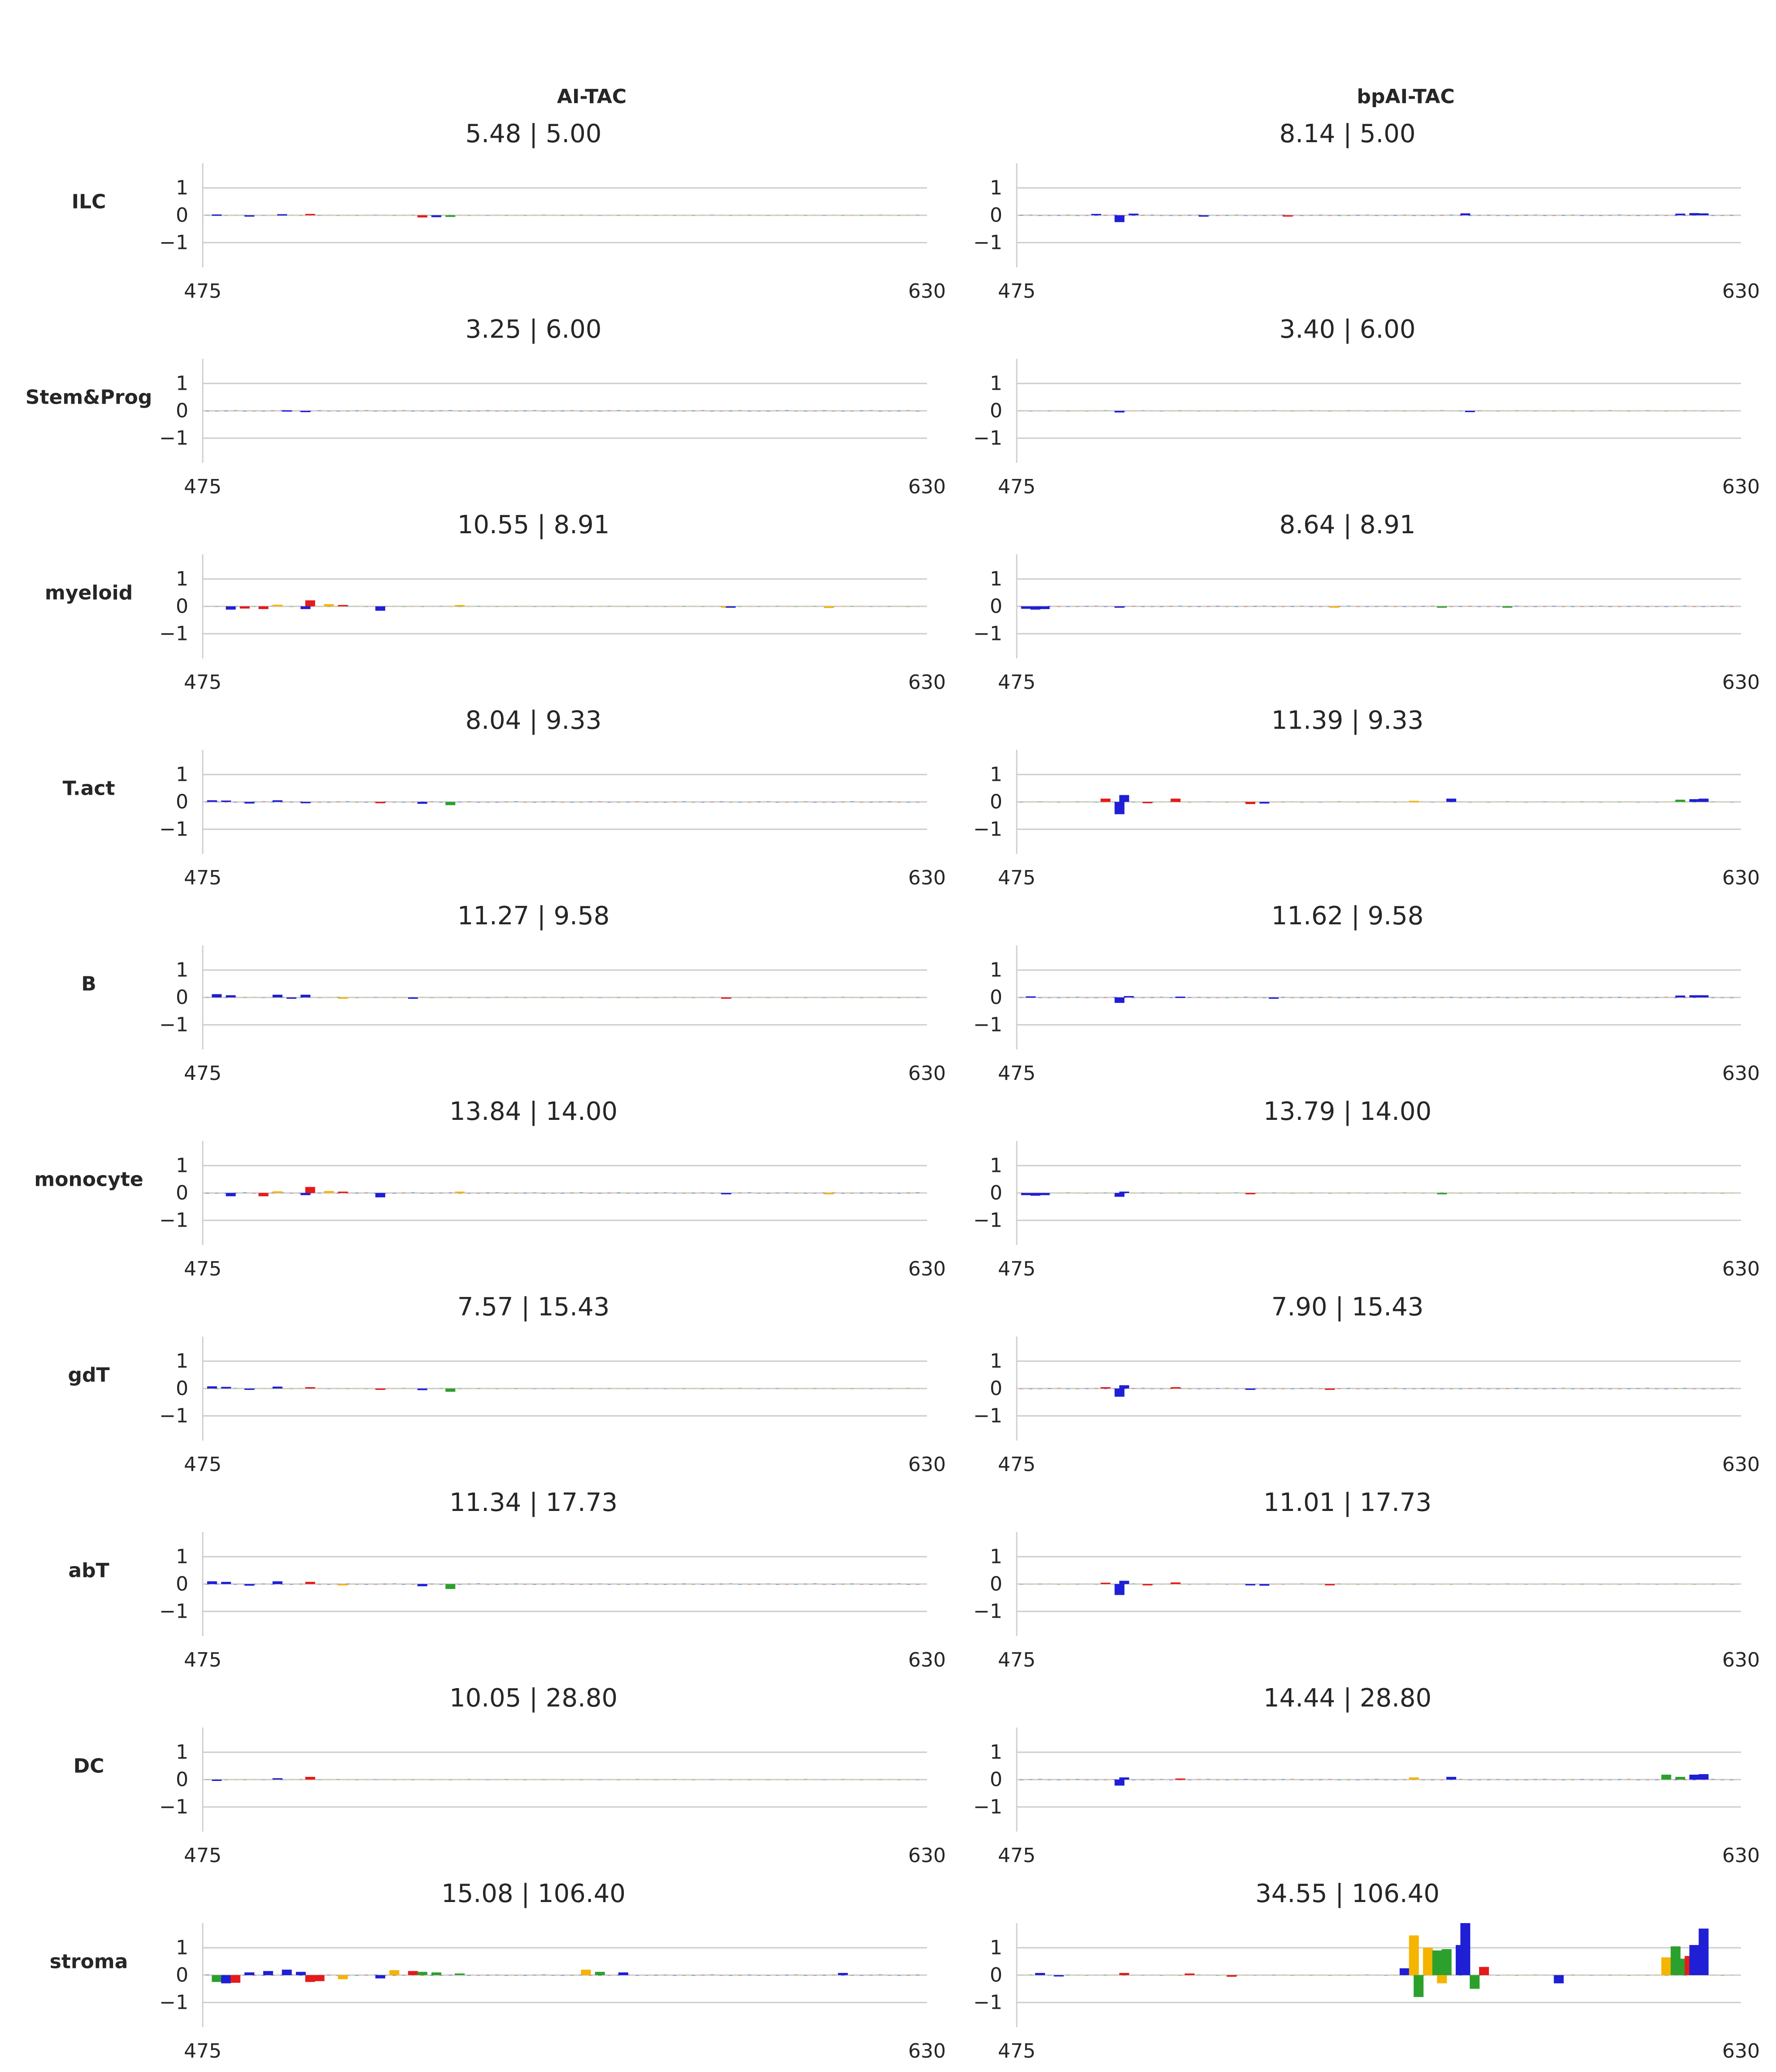 Image resolution: width=1776 pixels, height=2072 pixels. What do you see at coordinates (88, 593) in the screenshot?
I see `row-label: myeloid` at bounding box center [88, 593].